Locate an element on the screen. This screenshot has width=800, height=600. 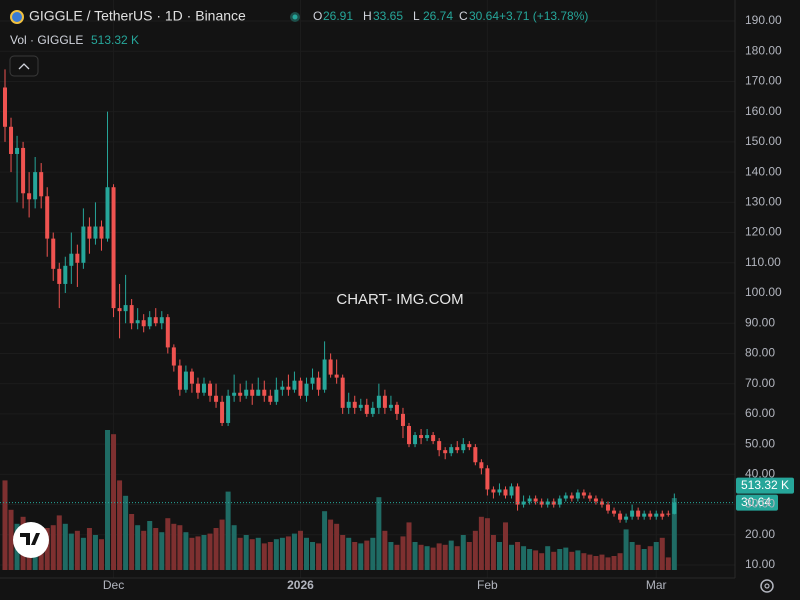
tv-logo is located at coordinates (31, 540).